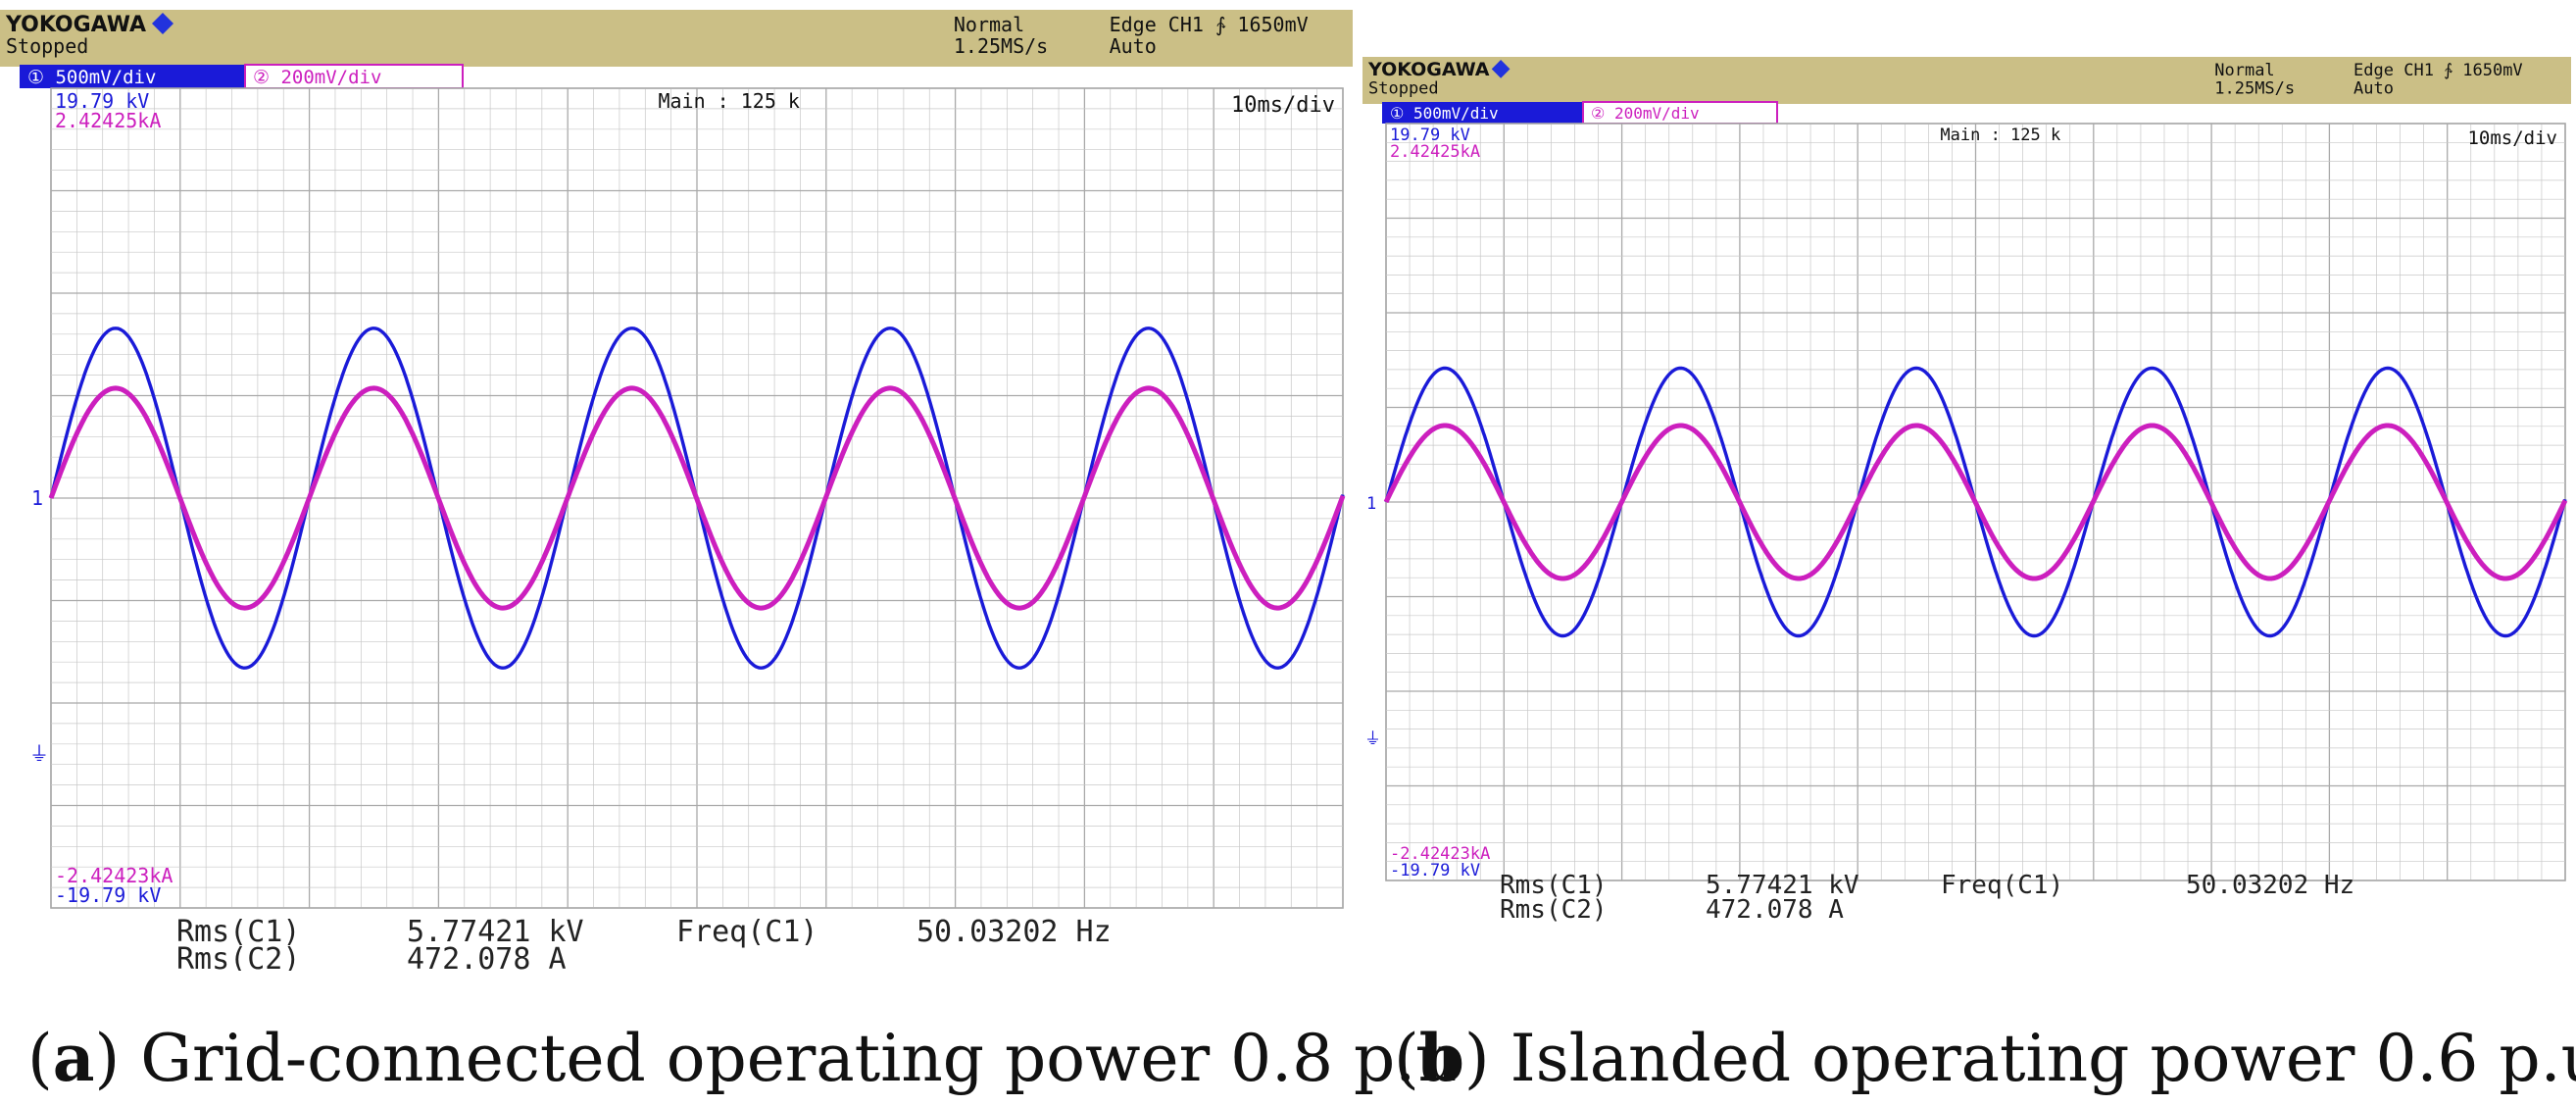  Describe the element at coordinates (73, 1058) in the screenshot. I see `caption-letter: a` at that location.